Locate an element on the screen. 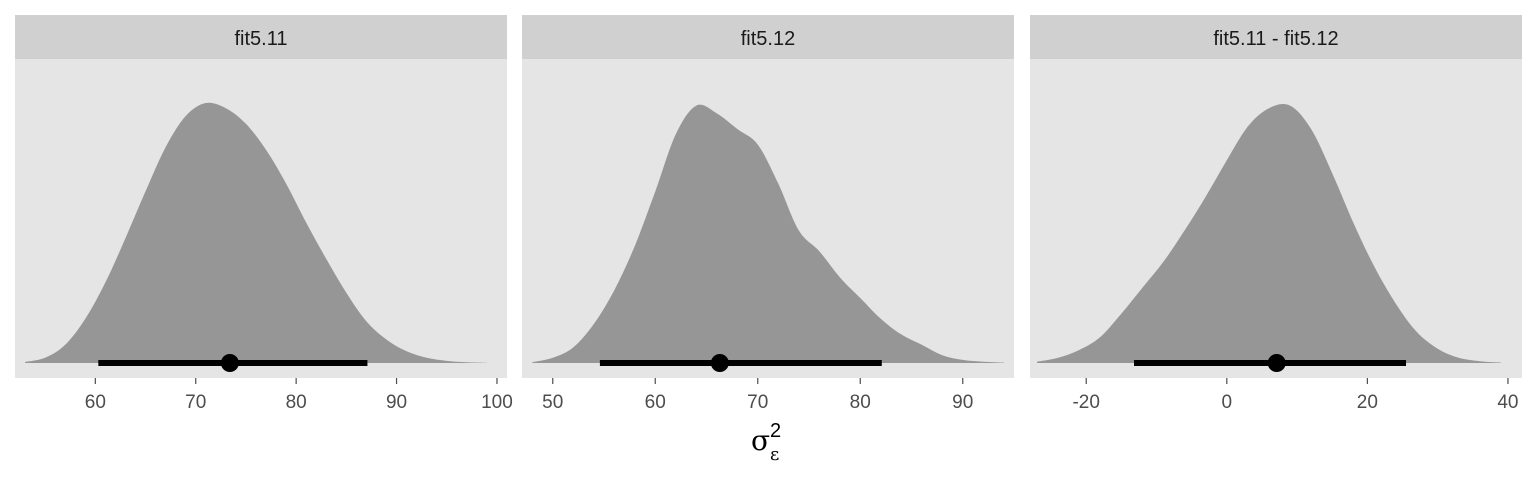 The height and width of the screenshot is (480, 1536). x-axis-label-subscript: ε is located at coordinates (774, 454).